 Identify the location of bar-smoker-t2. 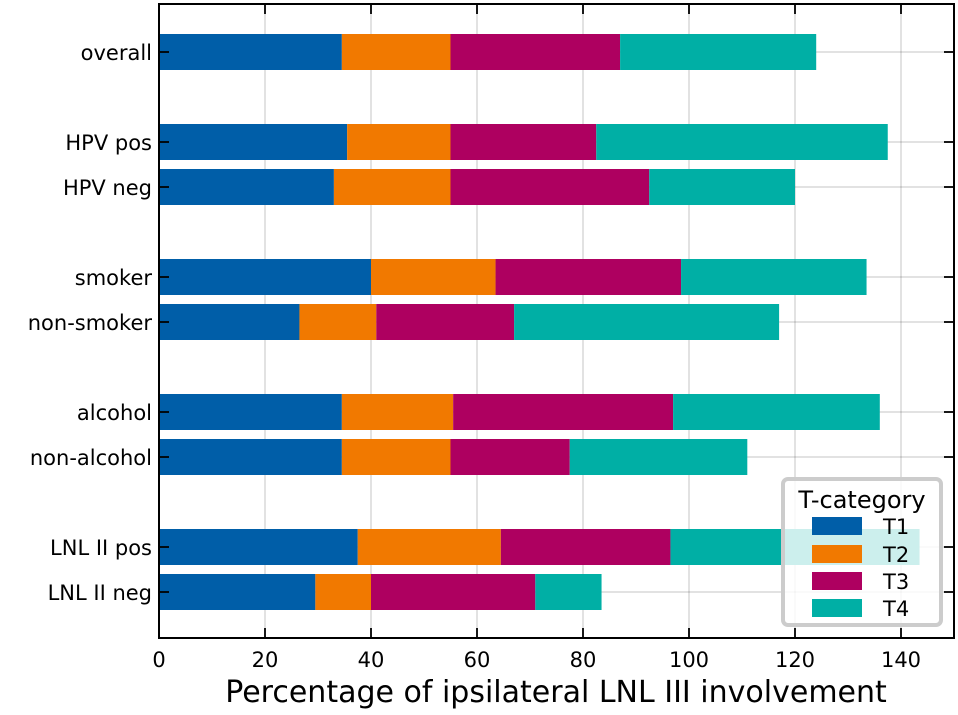
(433, 277).